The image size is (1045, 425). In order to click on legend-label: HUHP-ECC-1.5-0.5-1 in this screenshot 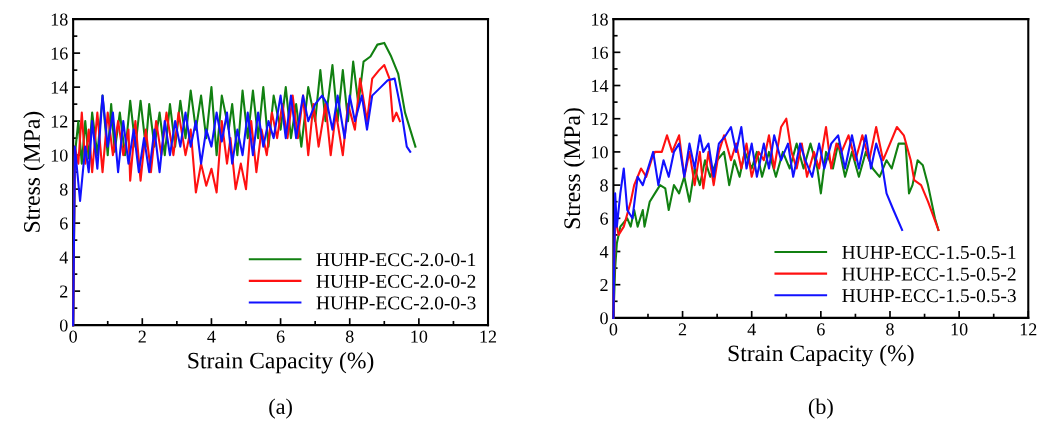, I will do `click(929, 252)`.